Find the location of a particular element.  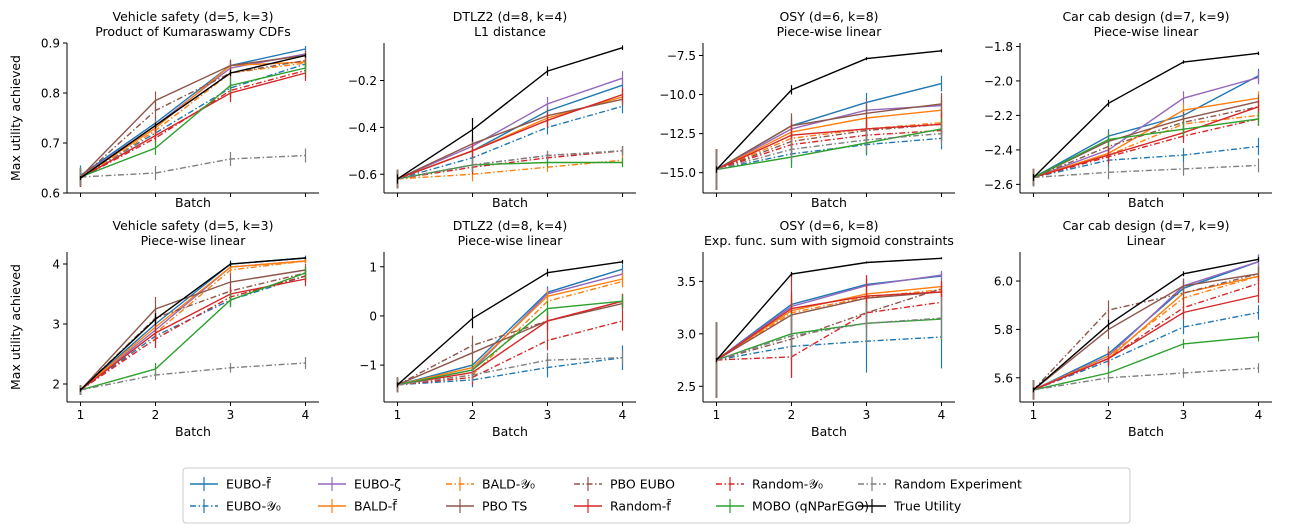

subplot-subtitle: L1 distance is located at coordinates (510, 31).